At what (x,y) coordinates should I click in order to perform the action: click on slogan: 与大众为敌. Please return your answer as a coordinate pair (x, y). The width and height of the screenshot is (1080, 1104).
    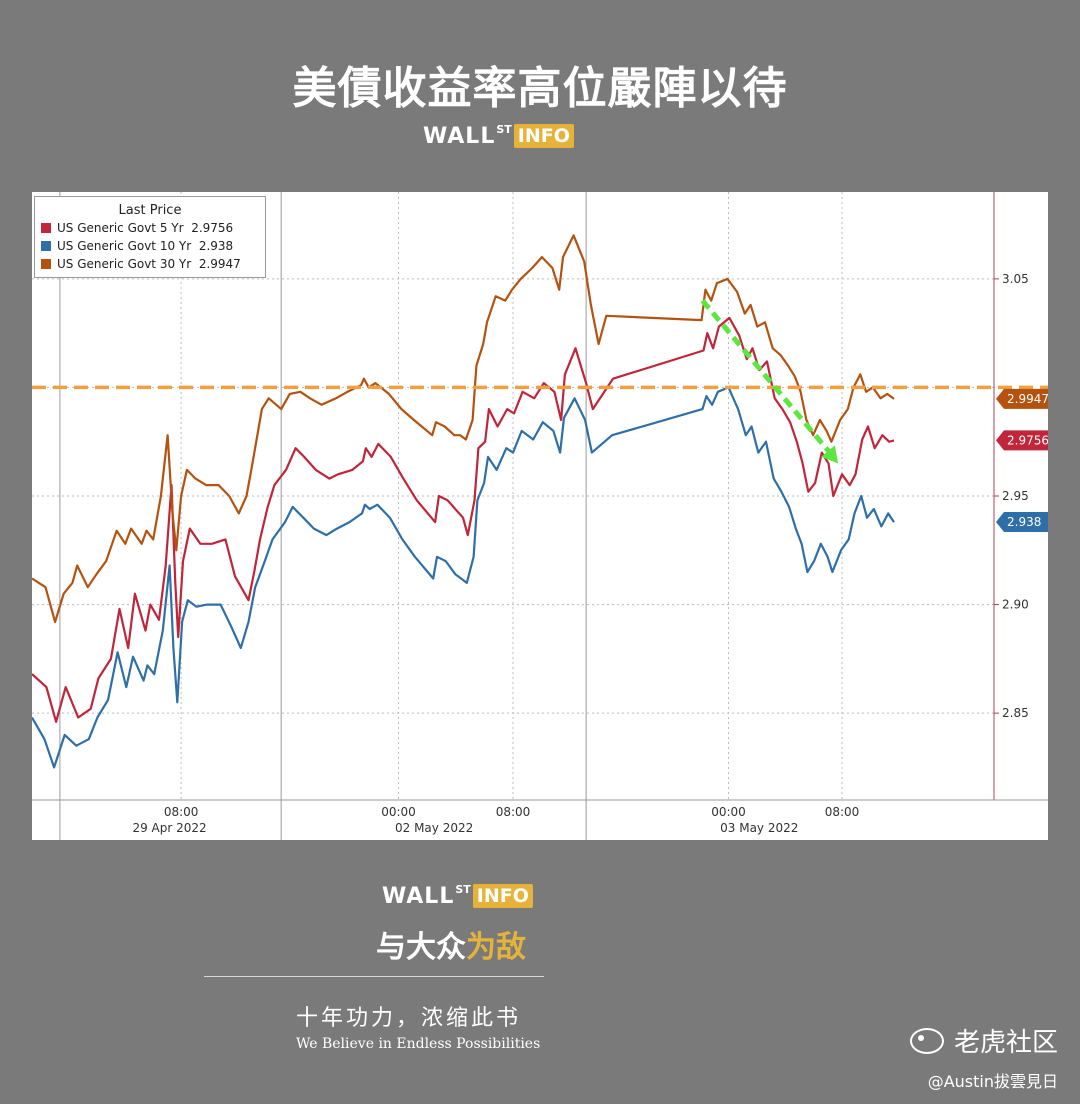
    Looking at the image, I should click on (451, 944).